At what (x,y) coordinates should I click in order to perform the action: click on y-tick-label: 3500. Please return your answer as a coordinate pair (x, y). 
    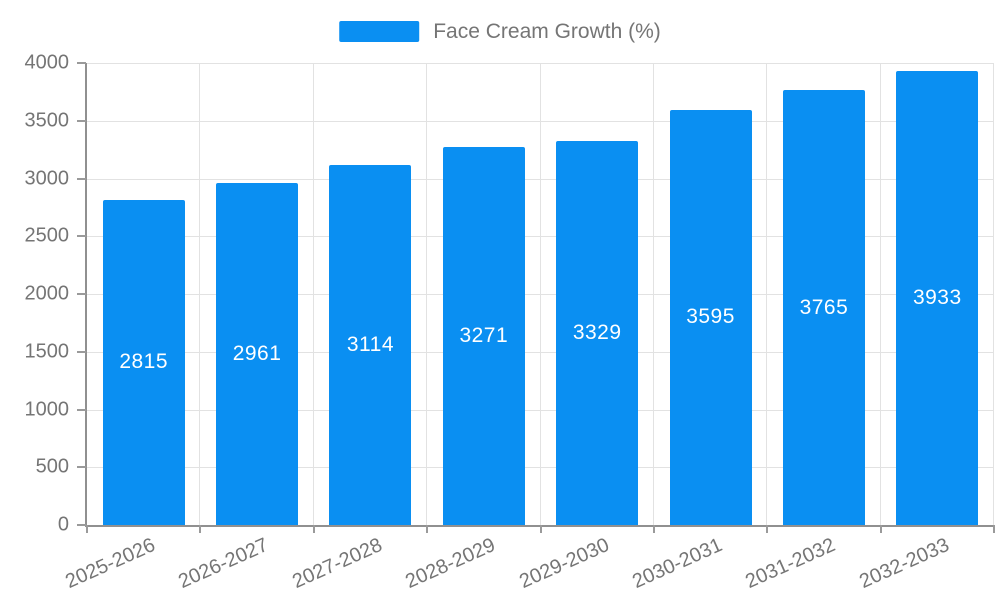
    Looking at the image, I should click on (47, 120).